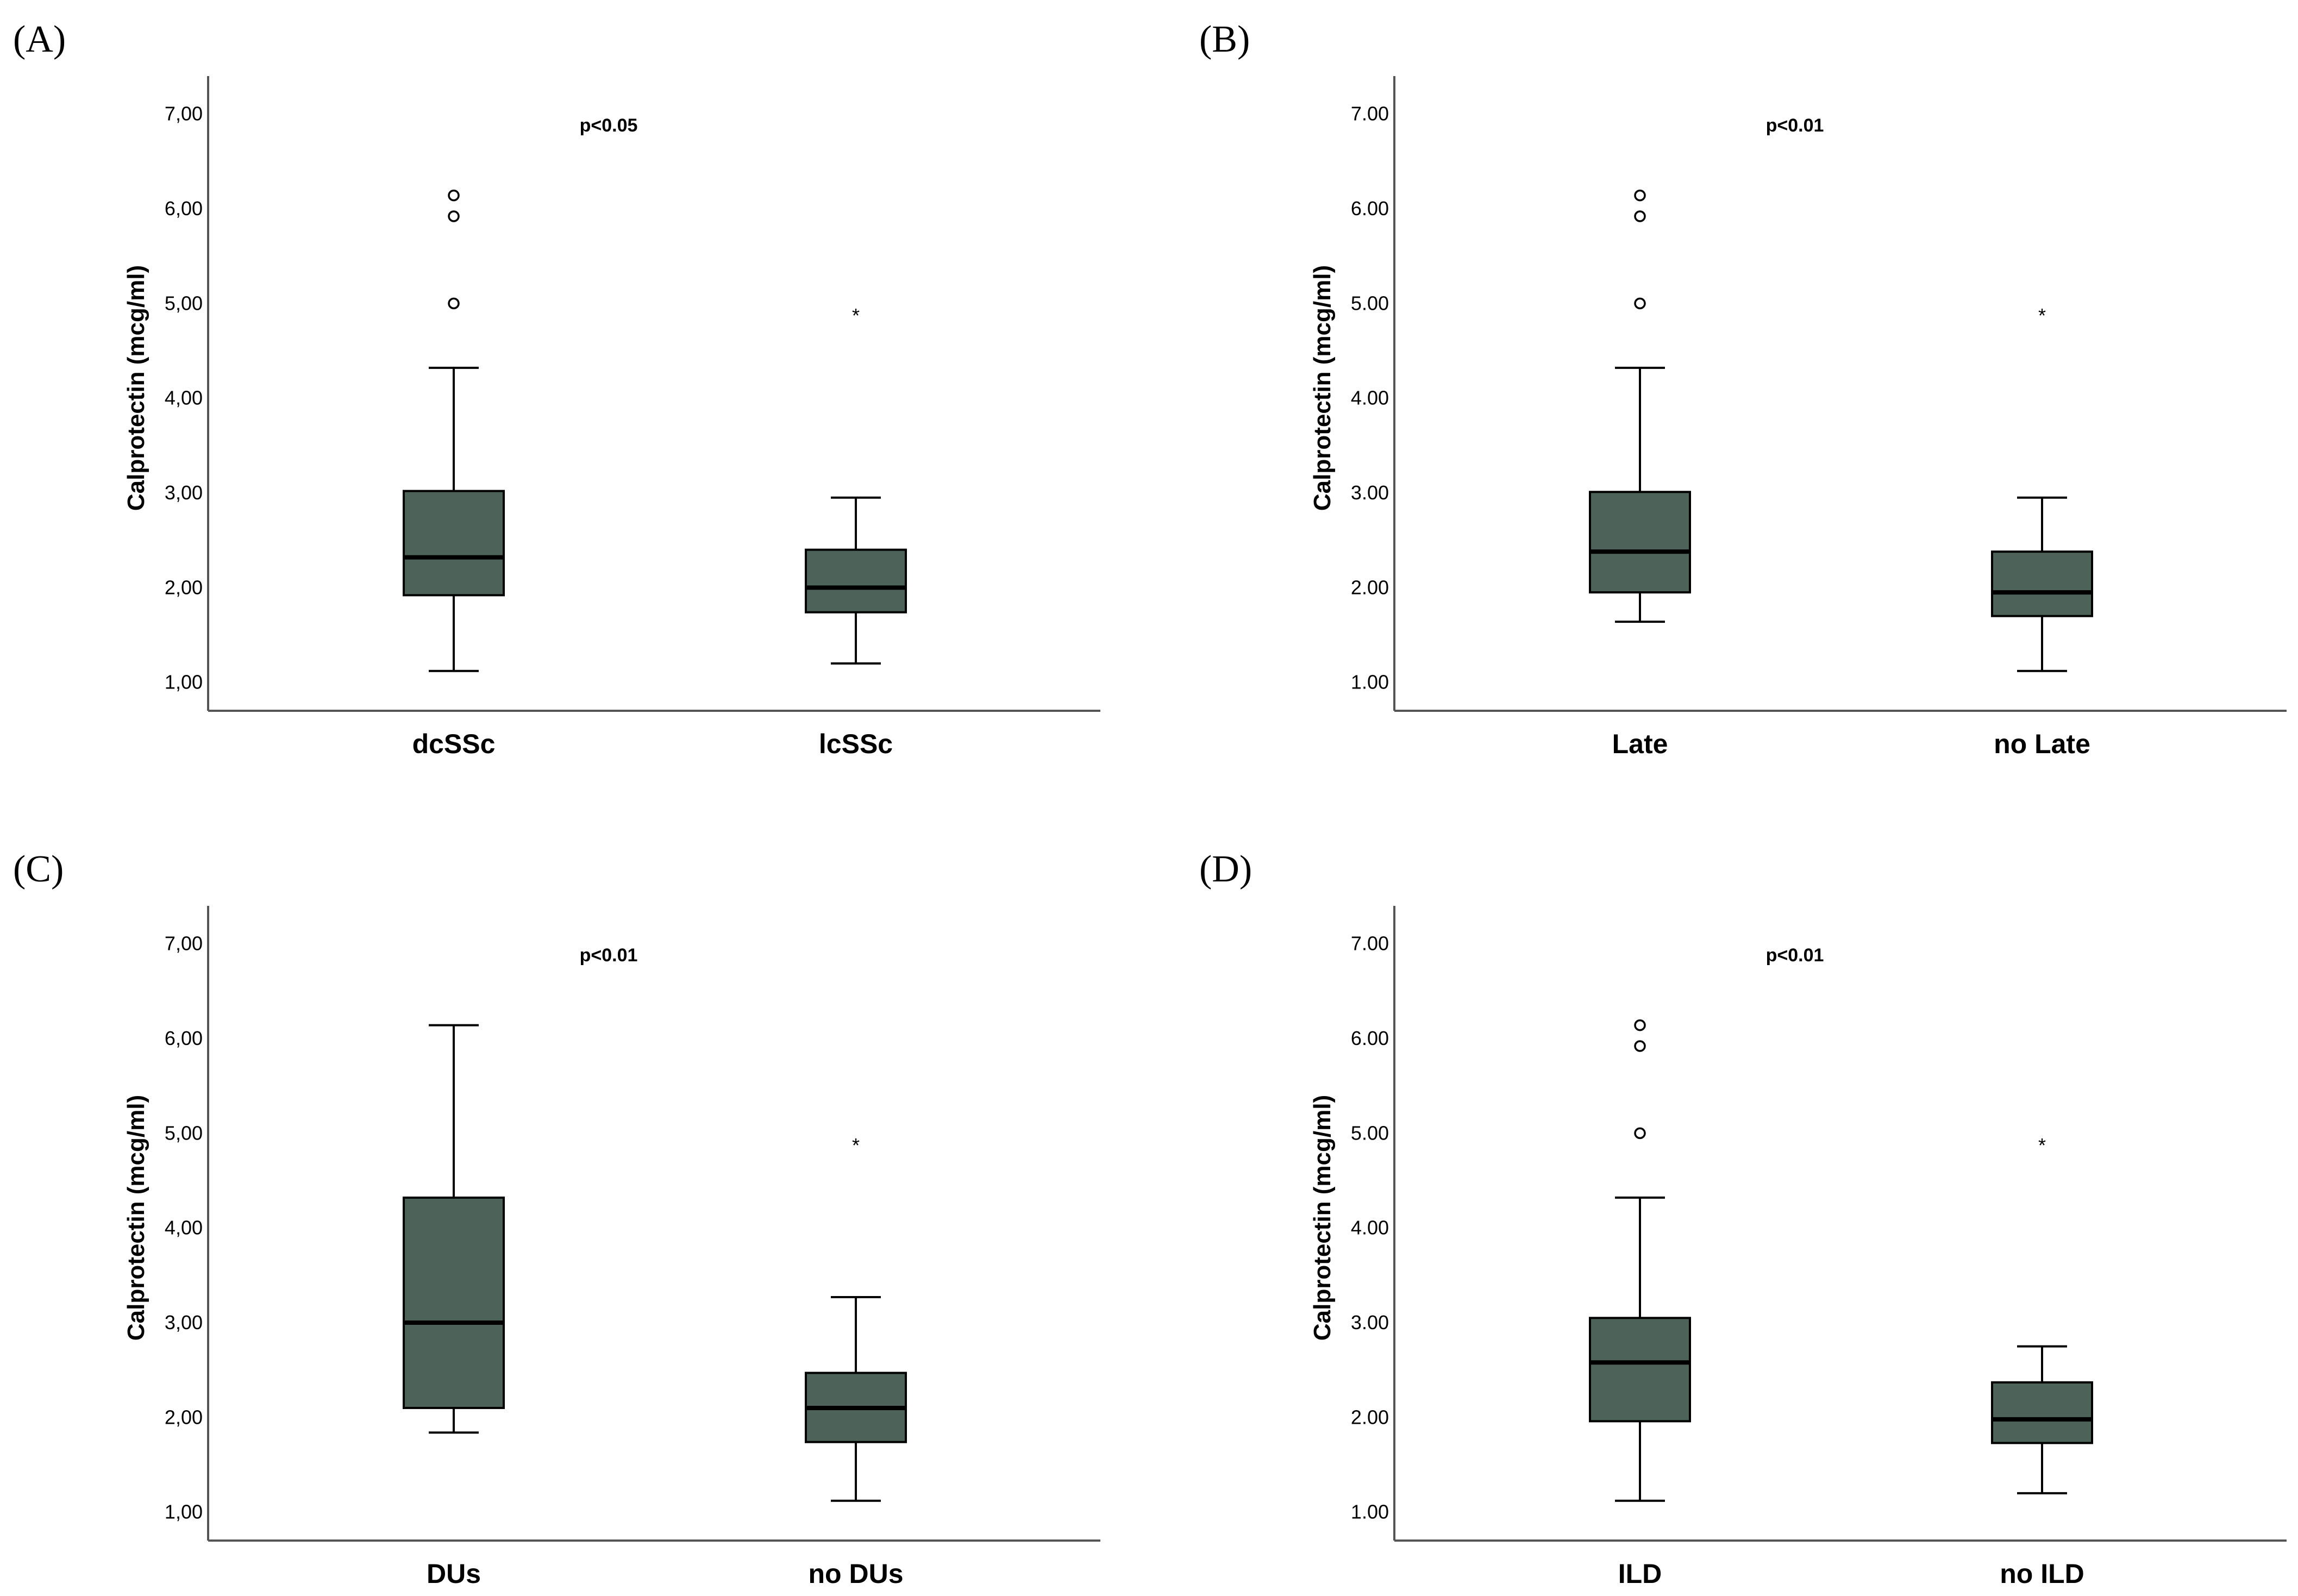  I want to click on x-category-label: lcSSc, so click(856, 744).